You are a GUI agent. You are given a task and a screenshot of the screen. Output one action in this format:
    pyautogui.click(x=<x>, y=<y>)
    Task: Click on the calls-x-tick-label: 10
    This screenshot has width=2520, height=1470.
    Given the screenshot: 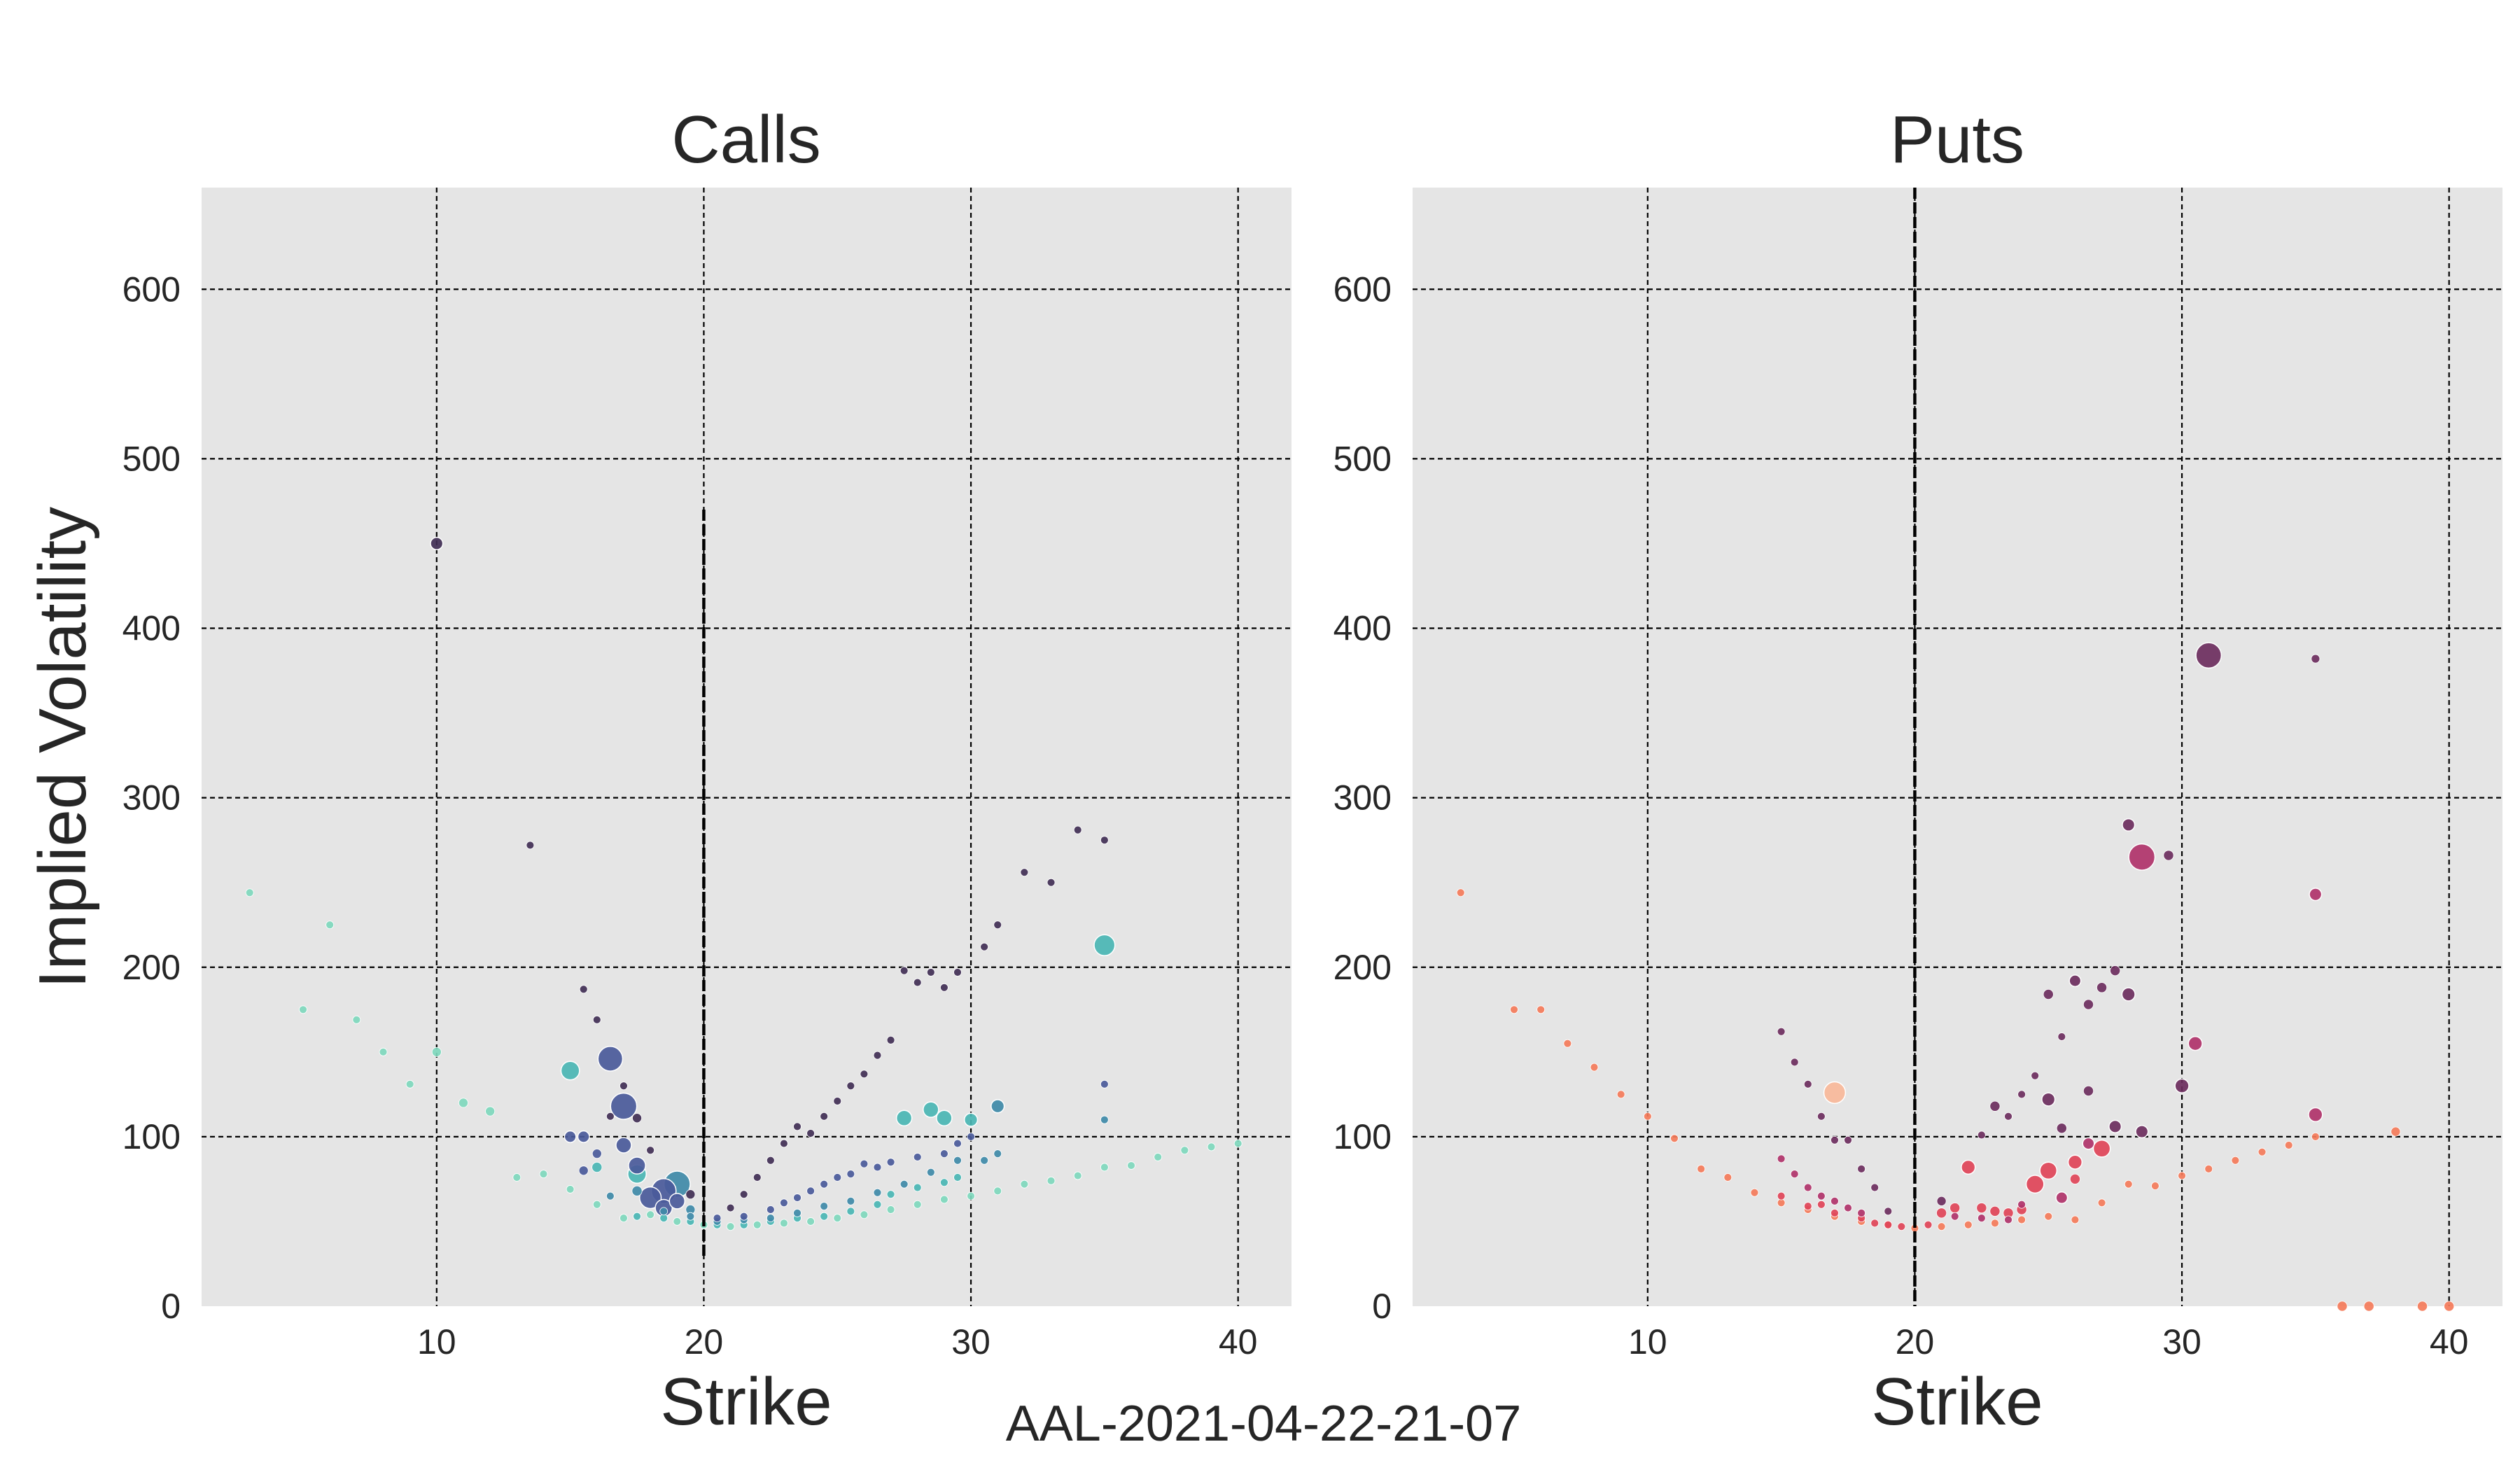 What is the action you would take?
    pyautogui.click(x=436, y=1342)
    